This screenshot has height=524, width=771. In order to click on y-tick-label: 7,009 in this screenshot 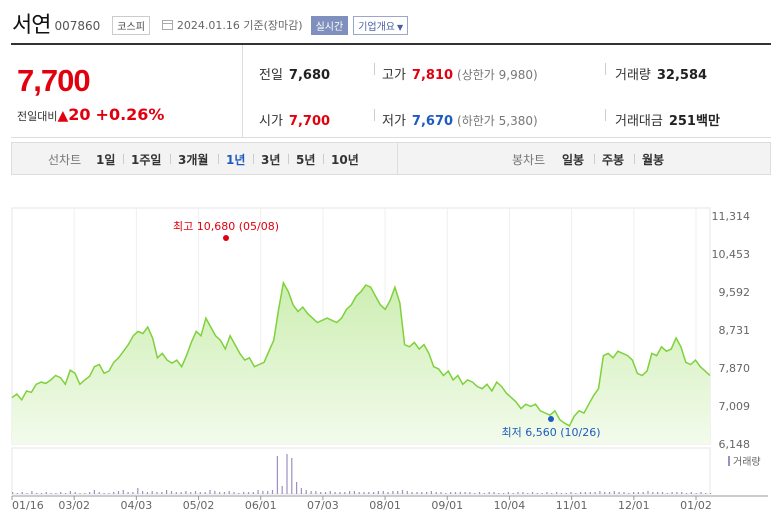, I will do `click(735, 406)`.